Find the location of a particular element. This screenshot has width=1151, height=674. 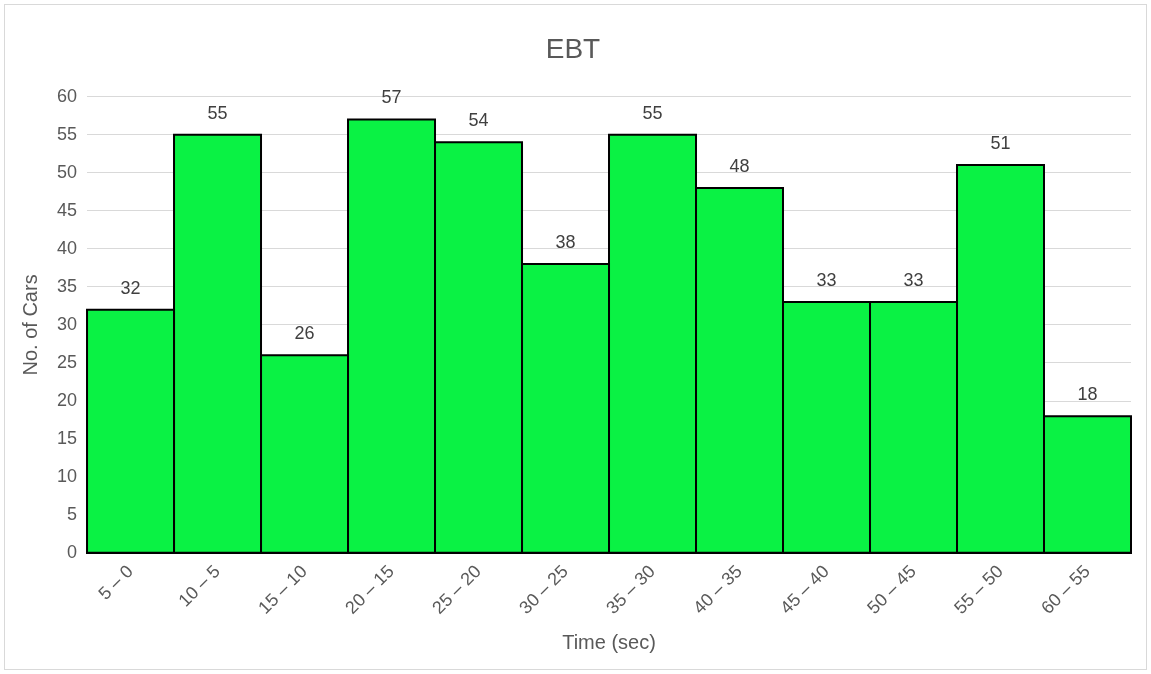

y-tick-label: 50 is located at coordinates (67, 171).